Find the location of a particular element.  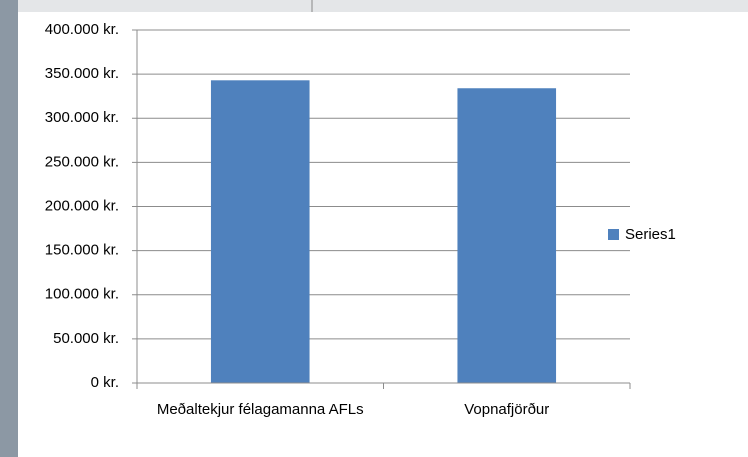

y-tick-label: 300.000 kr. is located at coordinates (82, 117).